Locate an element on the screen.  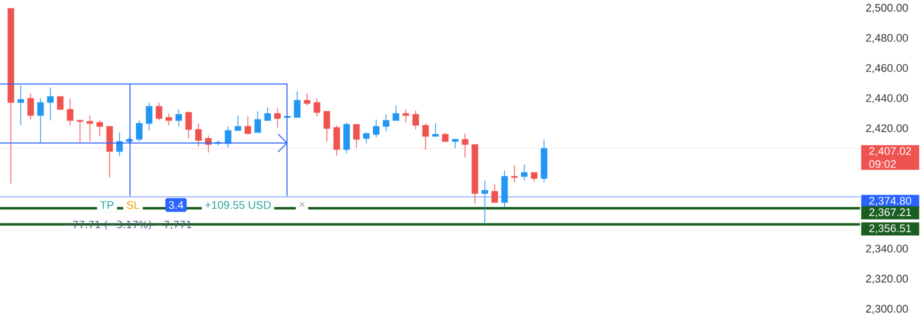
y-tick-label: 2,420.00 is located at coordinates (887, 129).